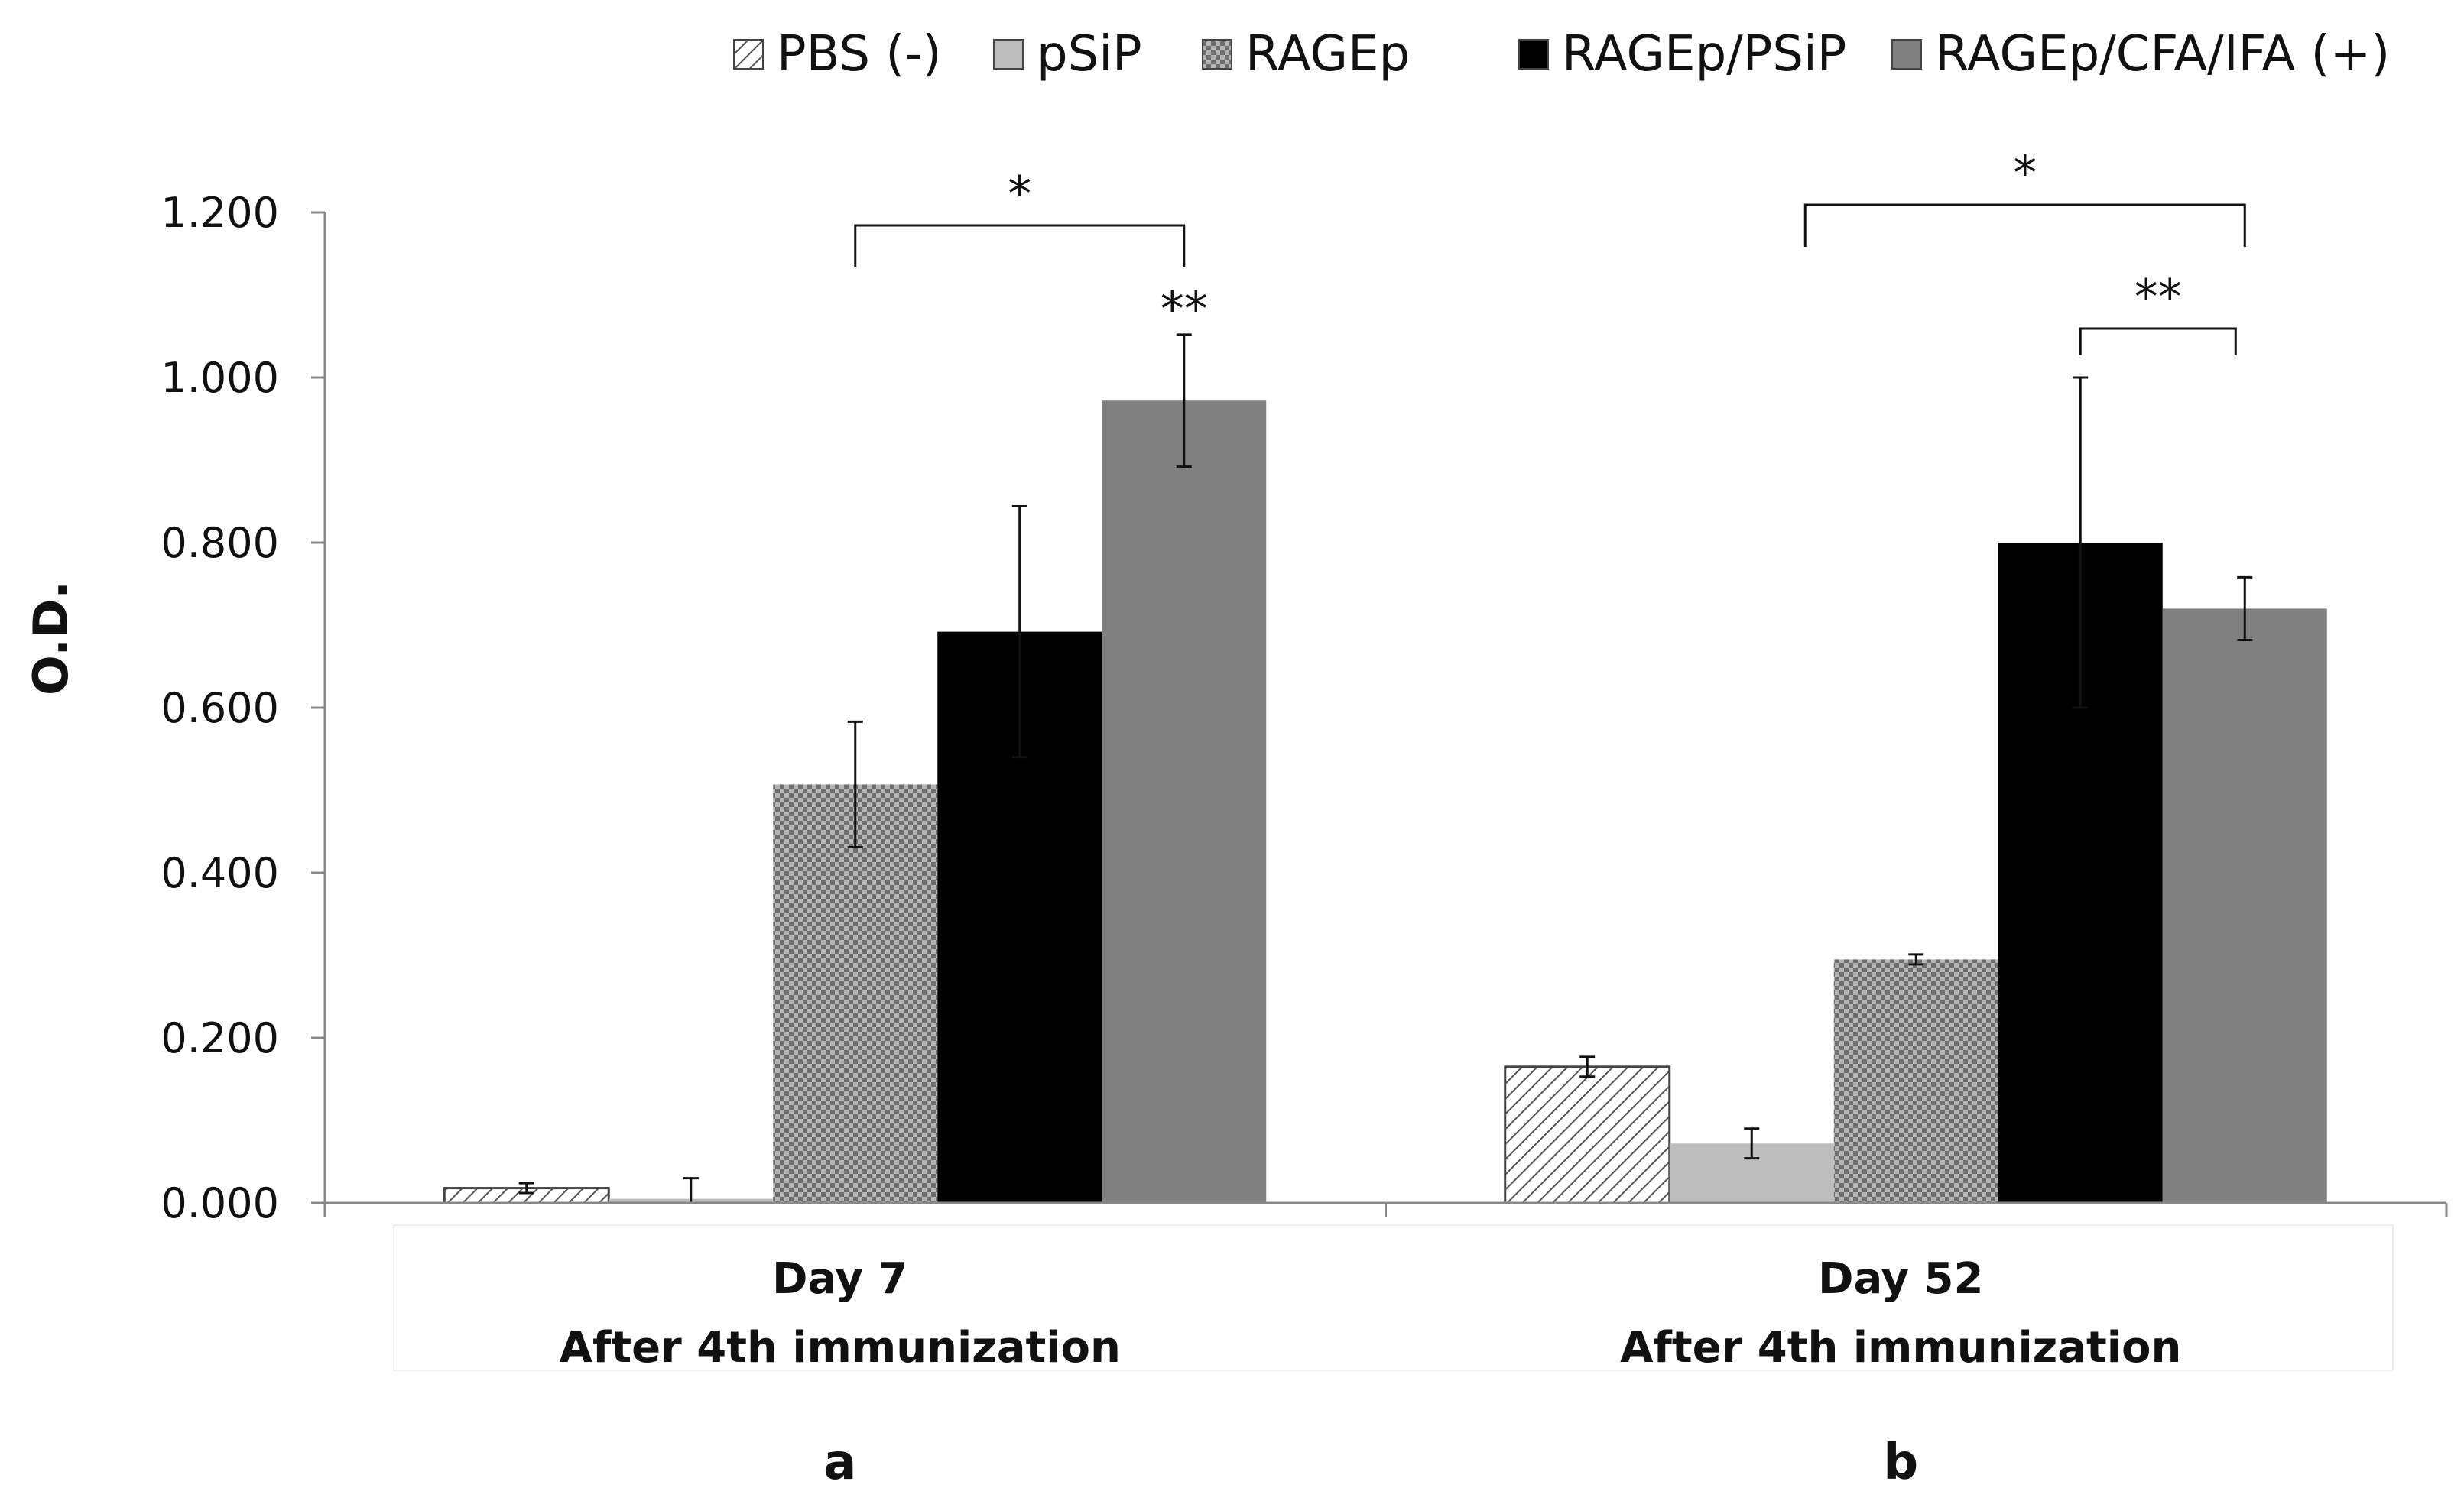 This screenshot has width=2464, height=1501. What do you see at coordinates (2162, 54) in the screenshot?
I see `legend-label: RAGEp/CFA/IFA (+)` at bounding box center [2162, 54].